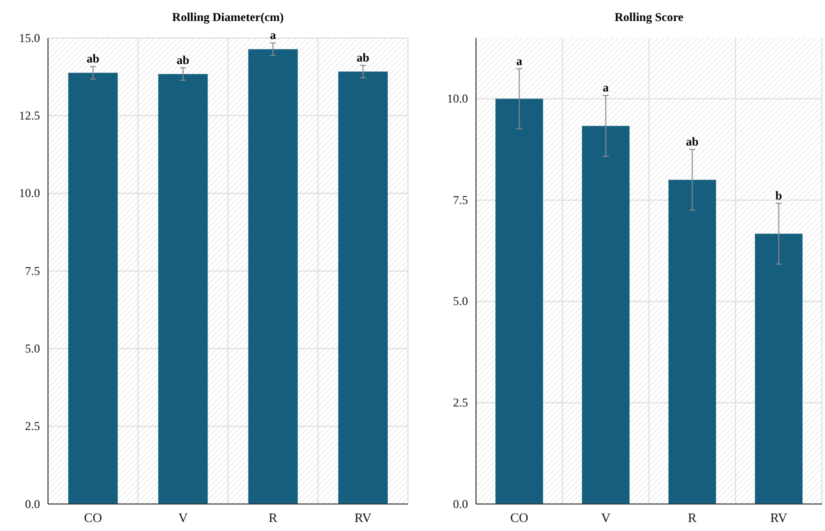 This screenshot has height=531, width=825. What do you see at coordinates (29, 37) in the screenshot?
I see `y-tick-label: 15.0` at bounding box center [29, 37].